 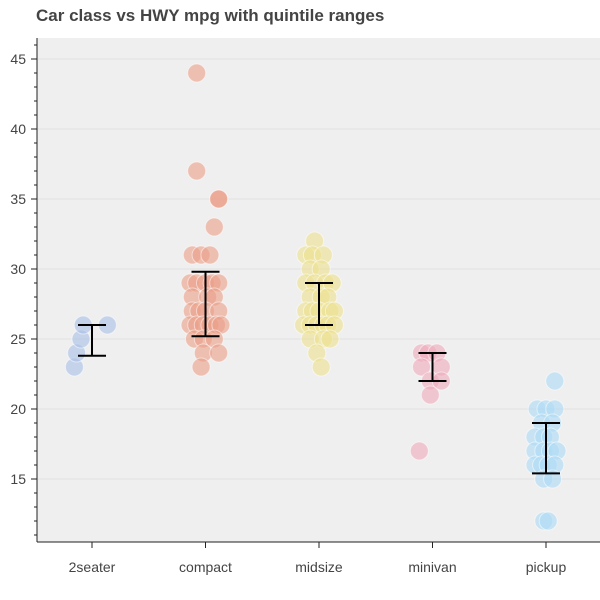 What do you see at coordinates (92, 567) in the screenshot?
I see `x-tick-label: 2seater` at bounding box center [92, 567].